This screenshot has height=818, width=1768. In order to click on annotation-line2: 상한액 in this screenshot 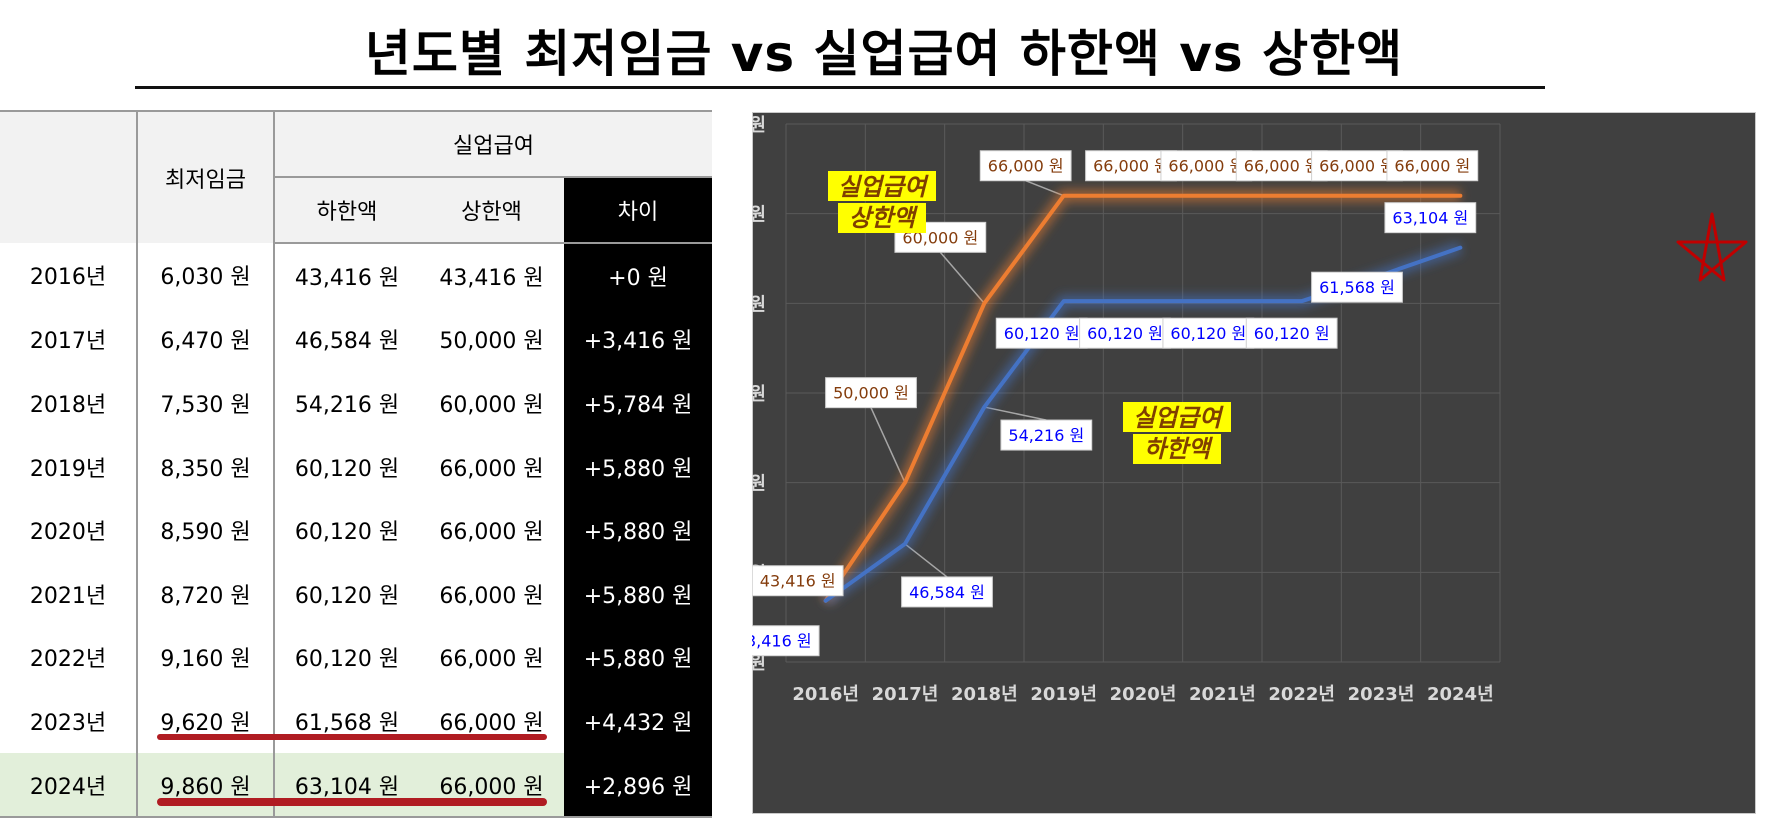, I will do `click(883, 218)`.